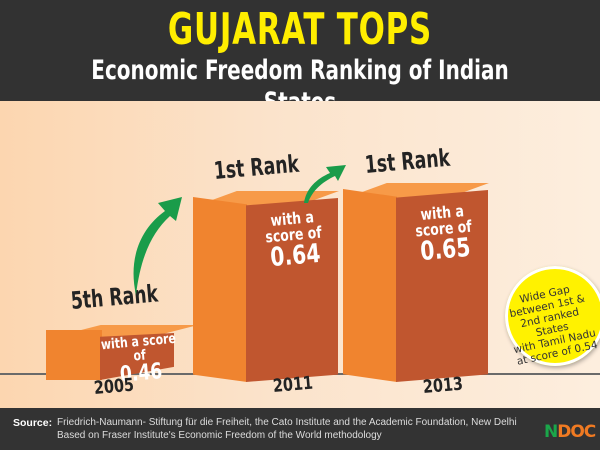 Image resolution: width=600 pixels, height=450 pixels. What do you see at coordinates (293, 384) in the screenshot?
I see `year-label-2011: 2011` at bounding box center [293, 384].